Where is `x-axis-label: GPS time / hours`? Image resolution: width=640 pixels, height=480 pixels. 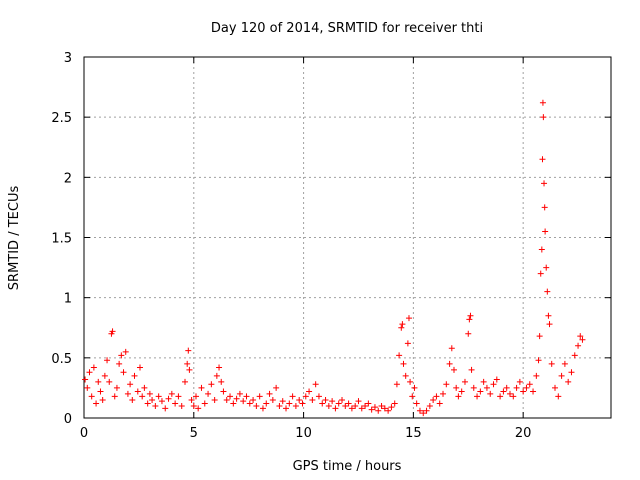
x-axis-label: GPS time / hours is located at coordinates (347, 466).